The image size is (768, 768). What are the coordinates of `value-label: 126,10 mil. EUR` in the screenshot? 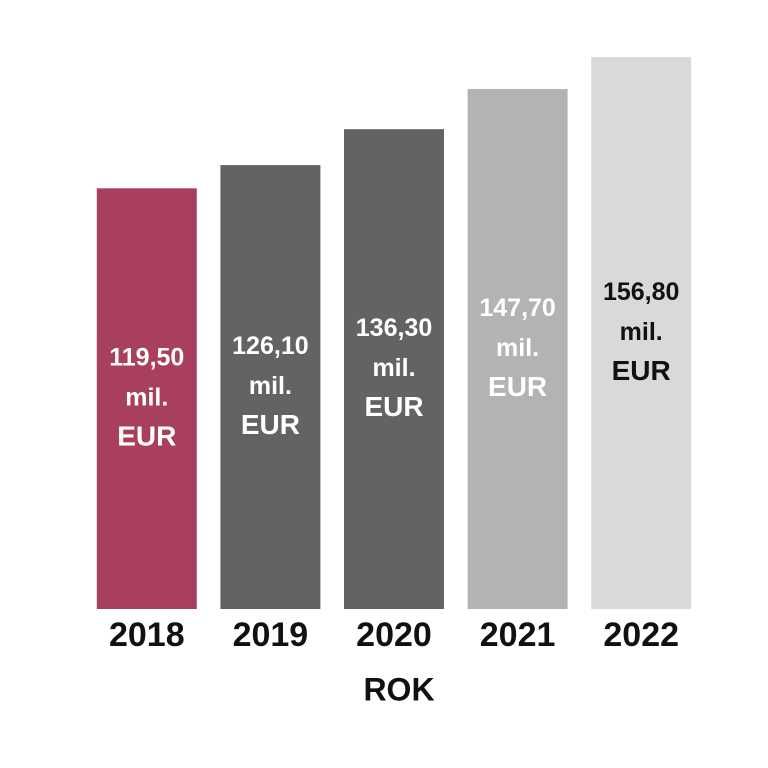 It's located at (270, 386).